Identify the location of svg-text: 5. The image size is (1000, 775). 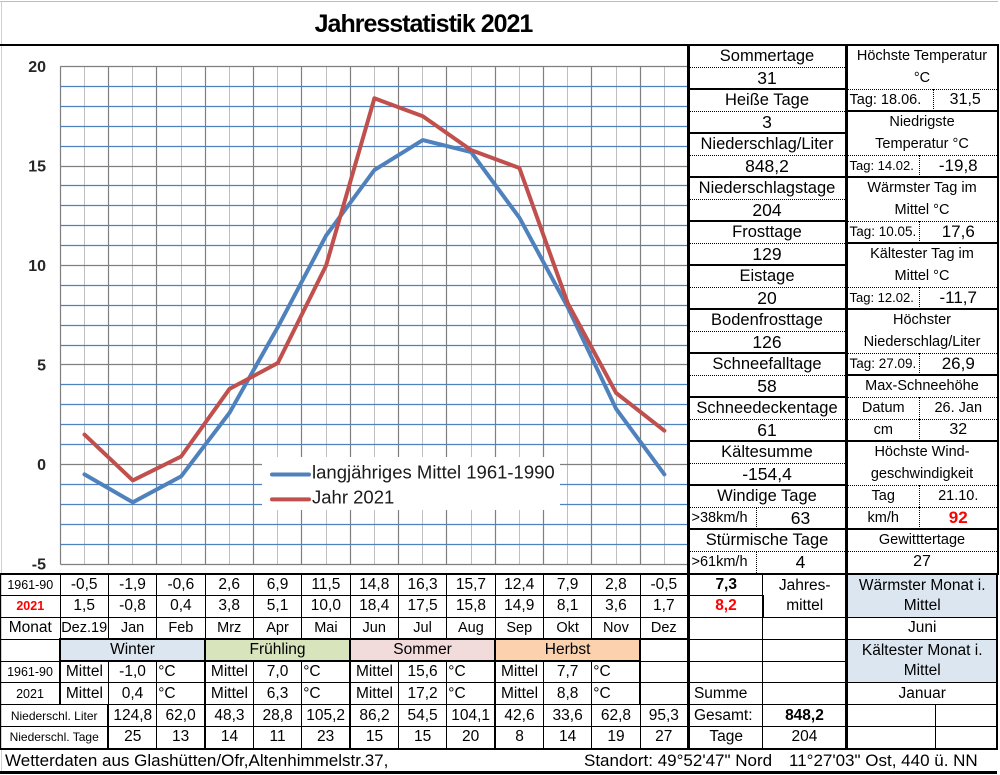
(41, 366).